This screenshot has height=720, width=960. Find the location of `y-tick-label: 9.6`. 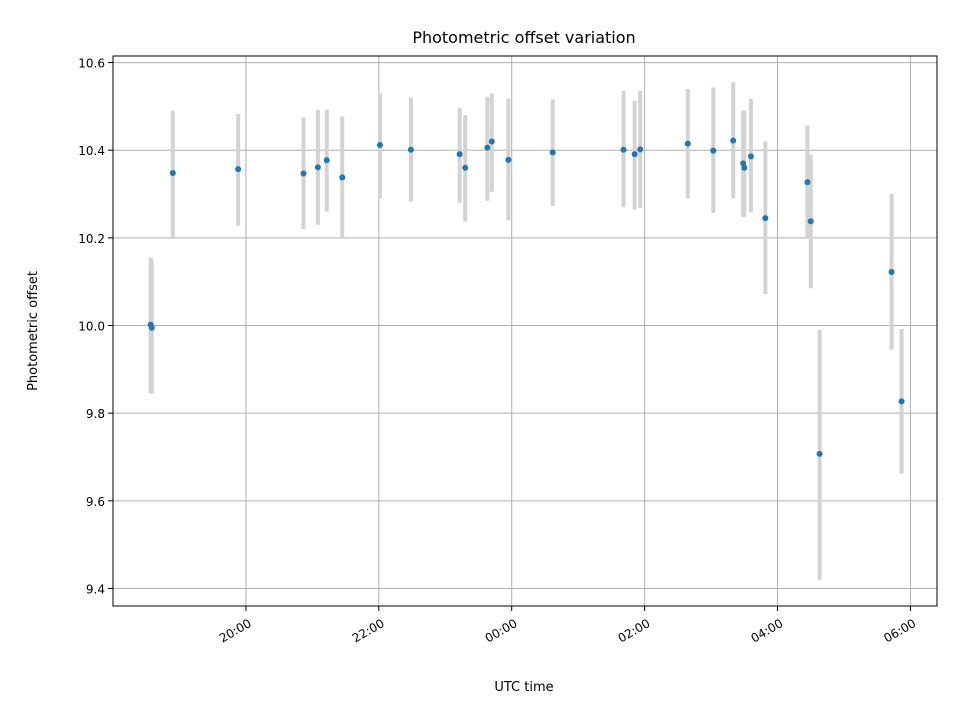

y-tick-label: 9.6 is located at coordinates (95, 502).